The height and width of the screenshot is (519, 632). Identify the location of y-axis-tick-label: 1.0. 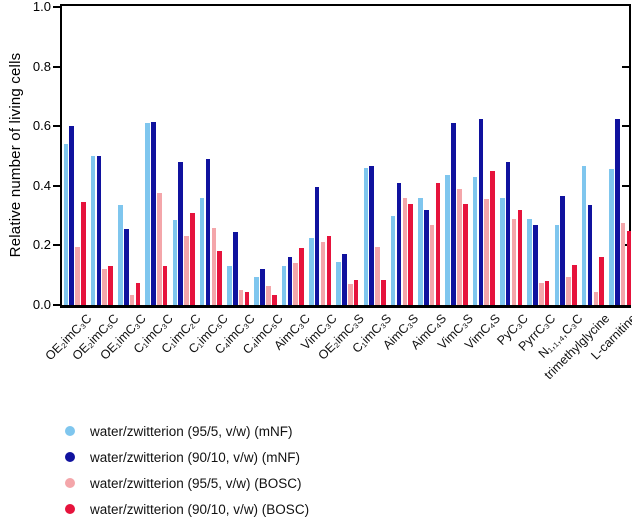
(41, 7).